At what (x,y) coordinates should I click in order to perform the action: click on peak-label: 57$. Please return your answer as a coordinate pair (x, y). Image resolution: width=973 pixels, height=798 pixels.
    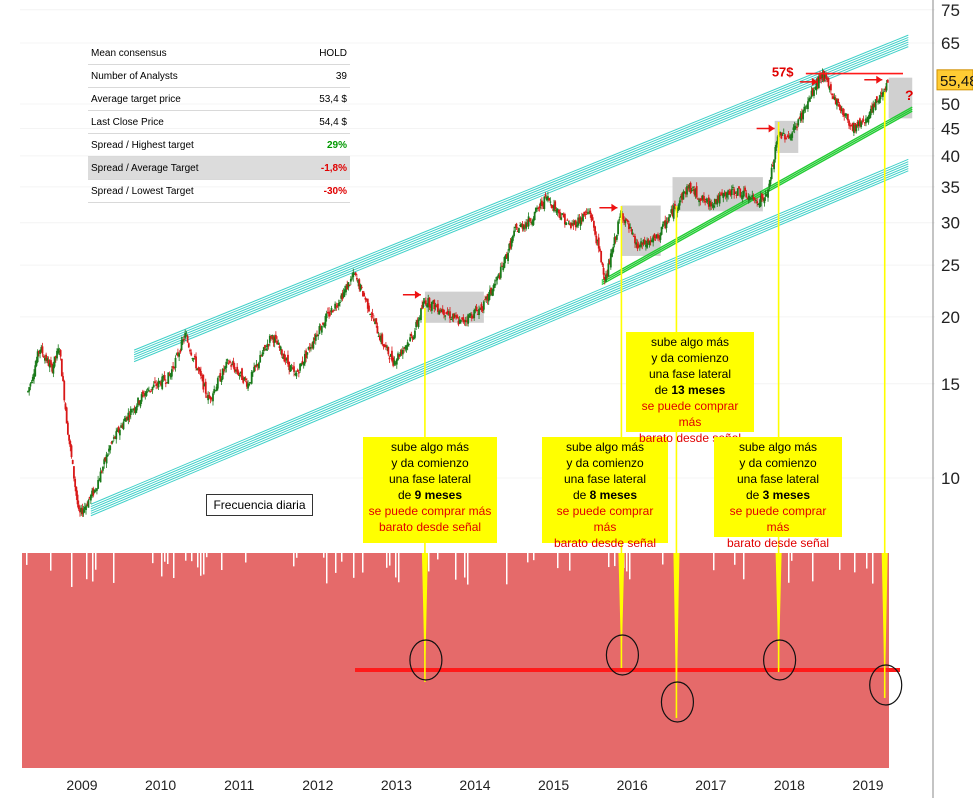
    Looking at the image, I should click on (783, 72).